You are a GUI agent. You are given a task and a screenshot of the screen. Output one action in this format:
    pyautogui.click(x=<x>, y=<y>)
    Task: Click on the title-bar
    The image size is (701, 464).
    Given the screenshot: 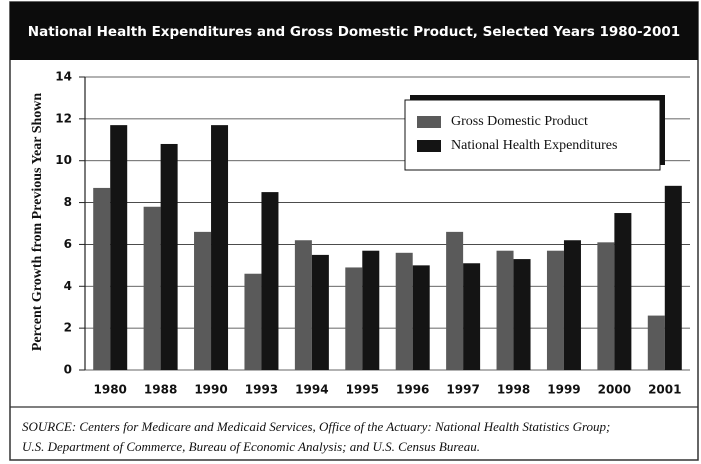 What is the action you would take?
    pyautogui.click(x=354, y=31)
    